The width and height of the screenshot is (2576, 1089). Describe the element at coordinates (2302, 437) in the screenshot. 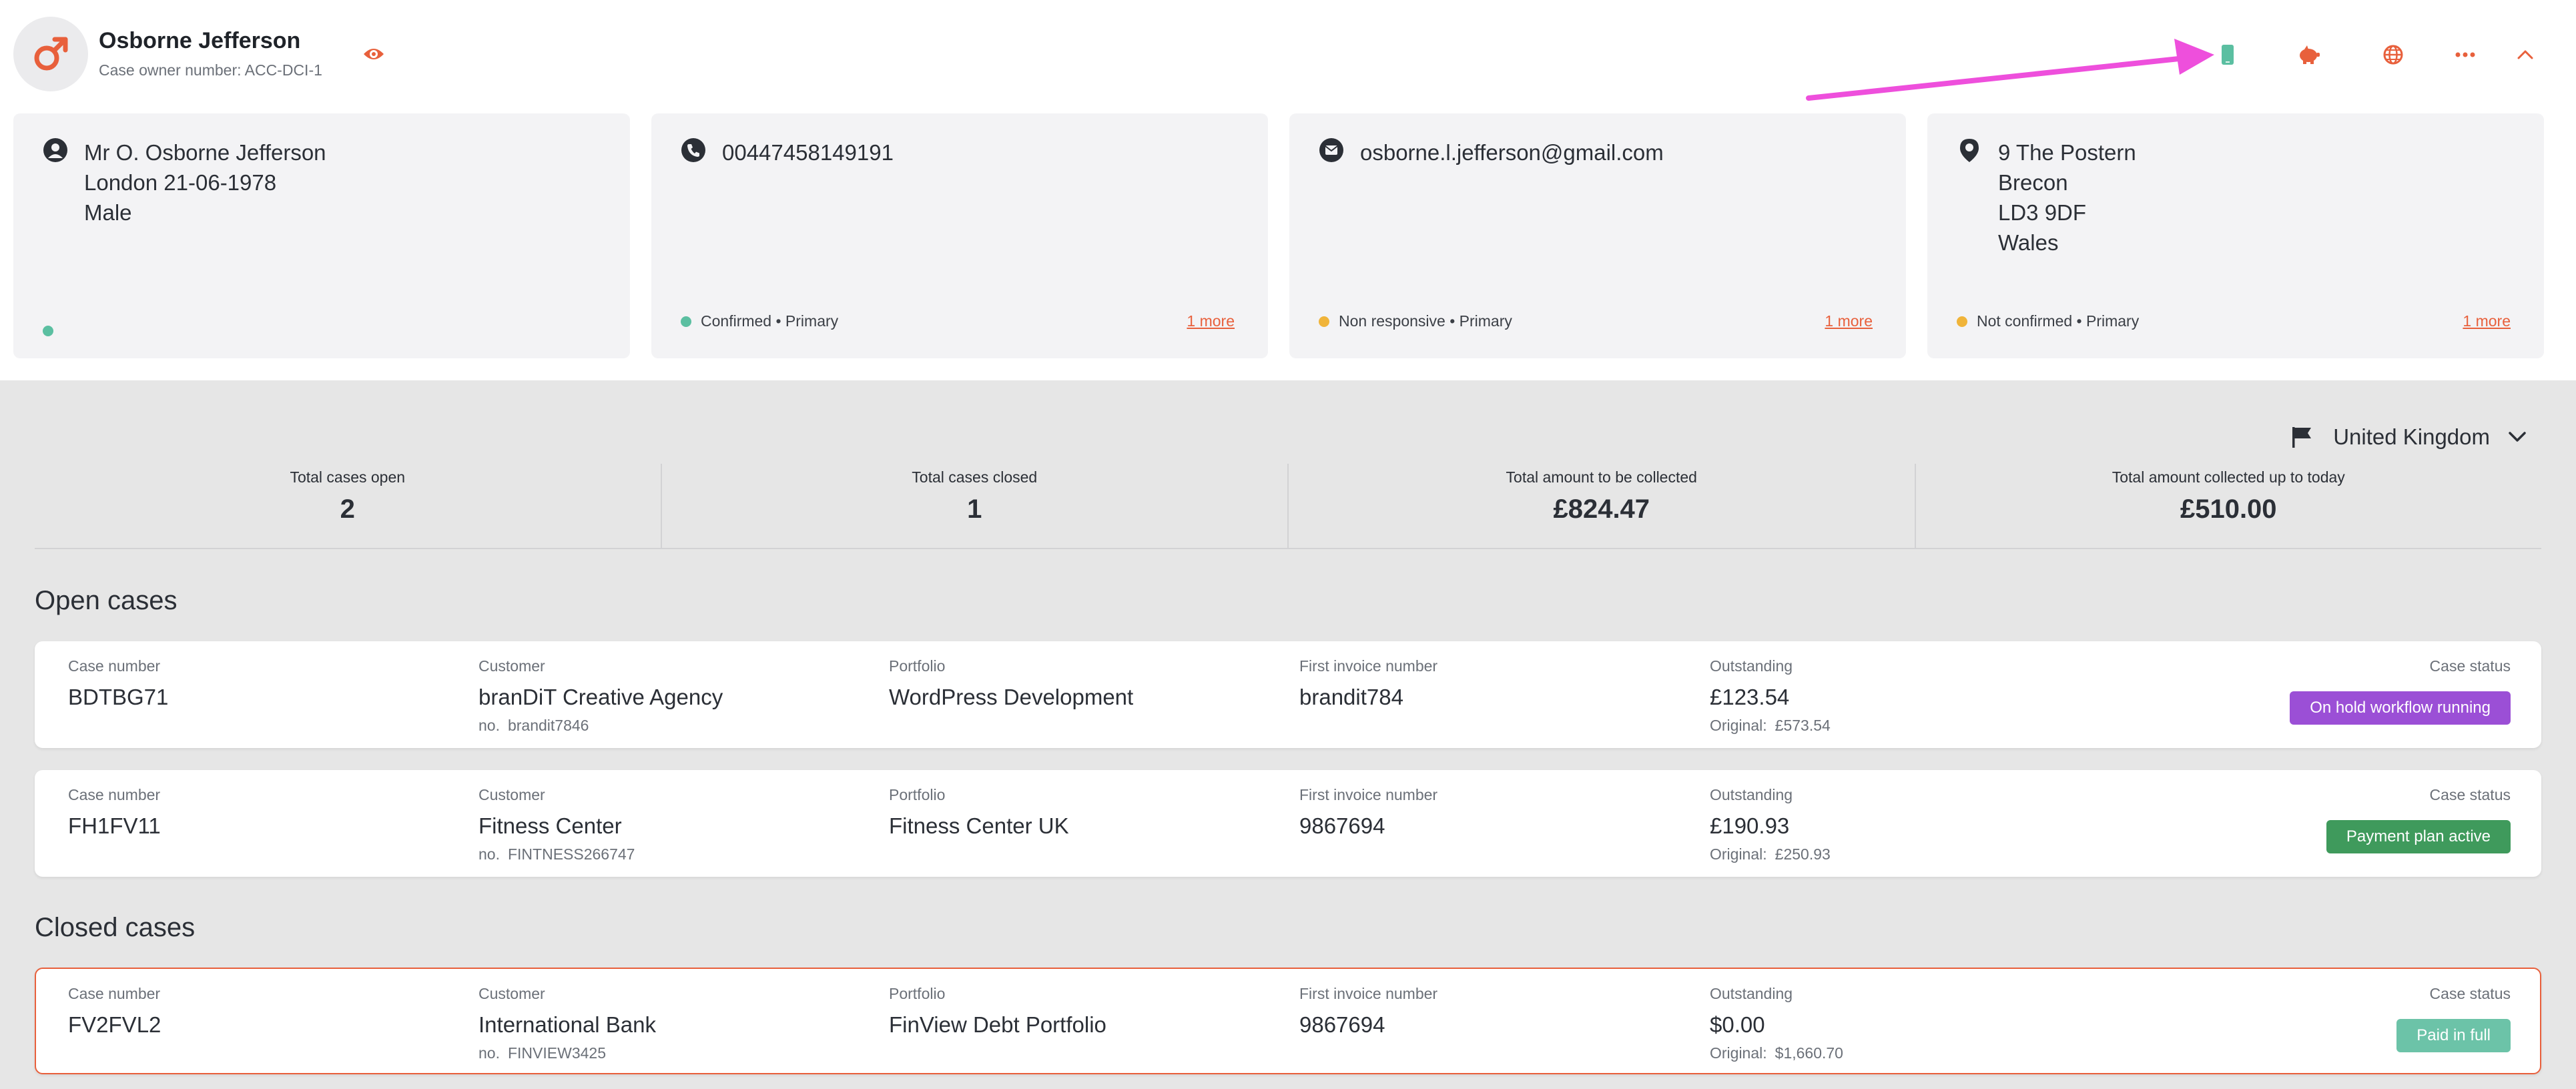

I see `flag-icon` at that location.